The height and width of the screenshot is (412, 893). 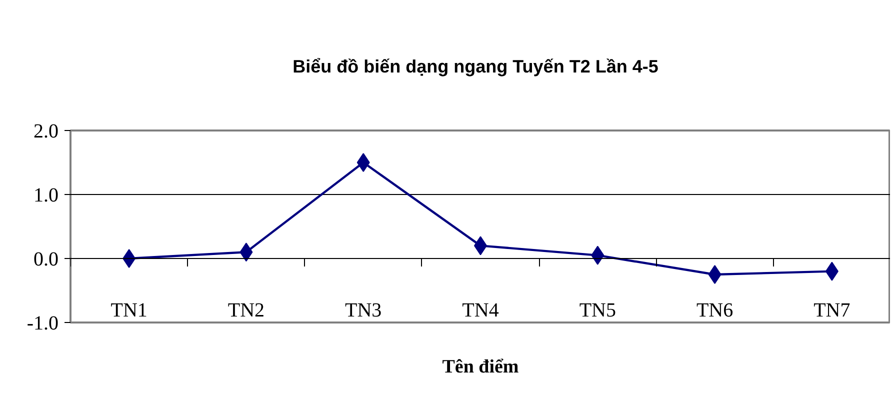 I want to click on y-tick-label: 2.0, so click(x=46, y=131).